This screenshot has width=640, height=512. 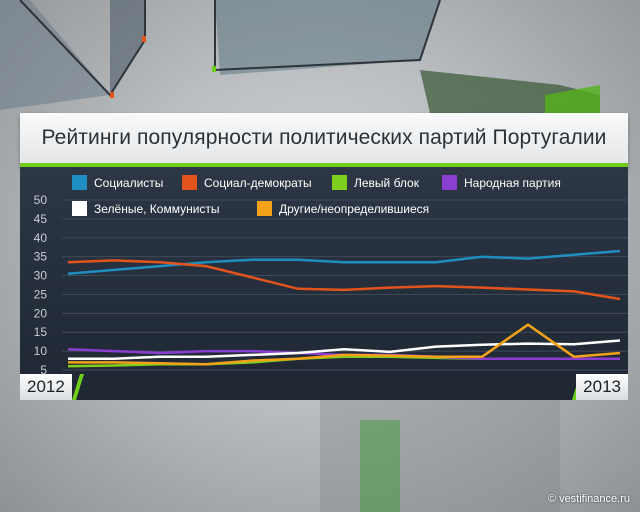 I want to click on watermark: © vestifinance.ru, so click(x=588, y=499).